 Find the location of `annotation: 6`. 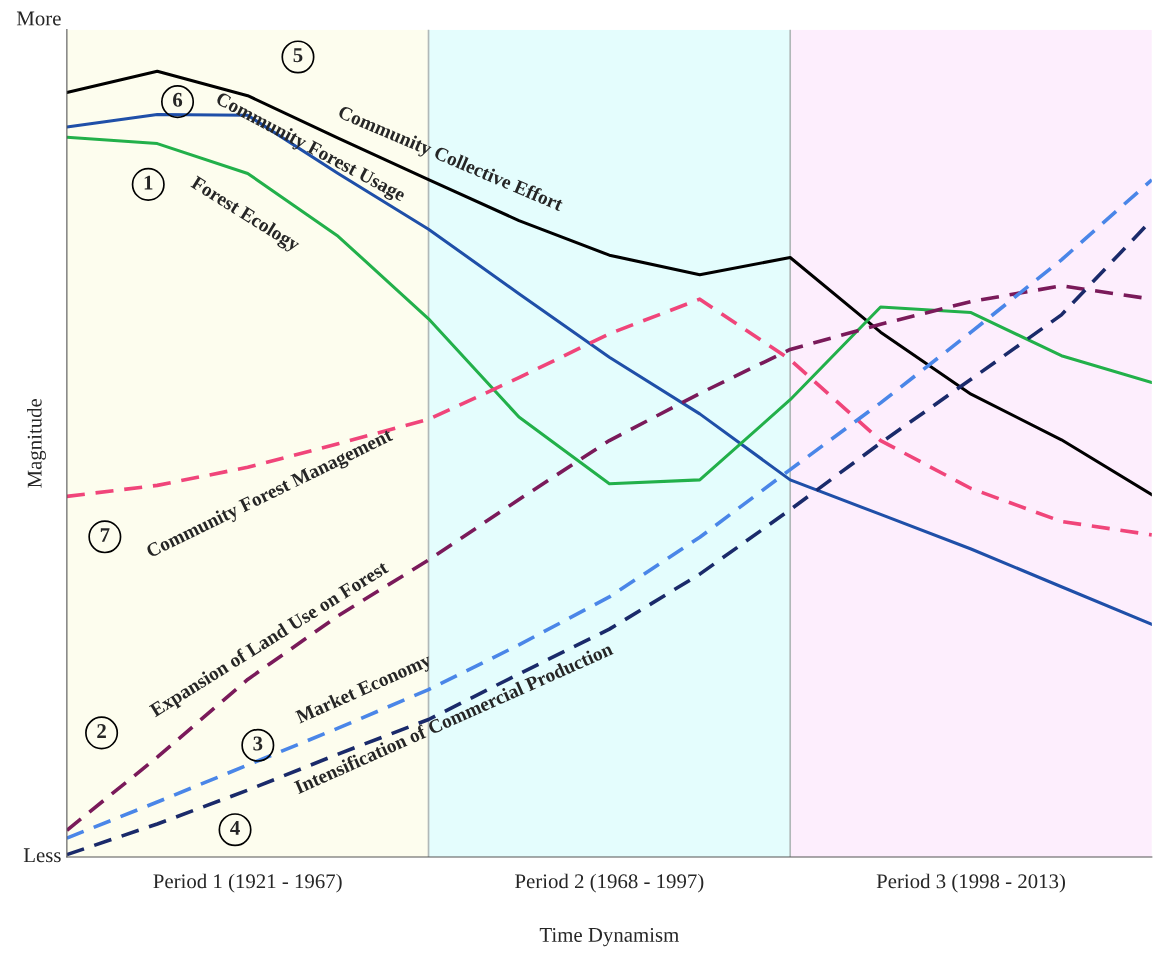

annotation: 6 is located at coordinates (178, 99).